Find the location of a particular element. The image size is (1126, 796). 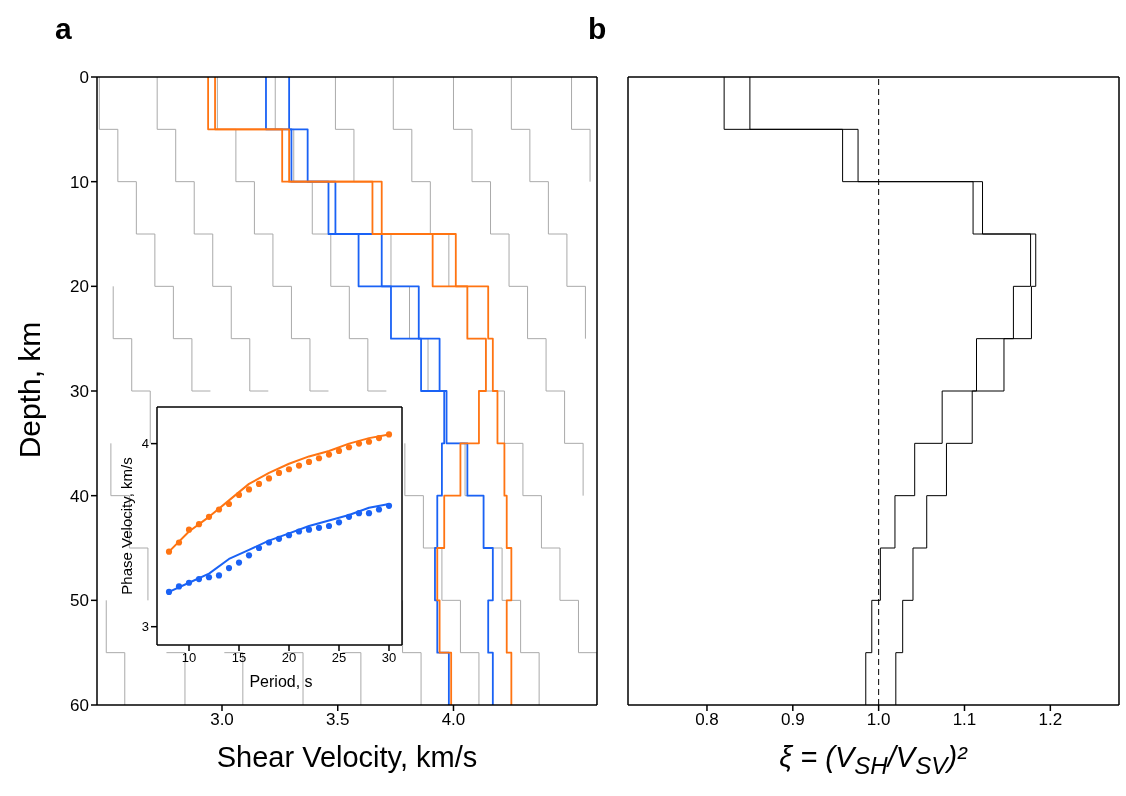

x-tick-label: 4.0 is located at coordinates (453, 720).